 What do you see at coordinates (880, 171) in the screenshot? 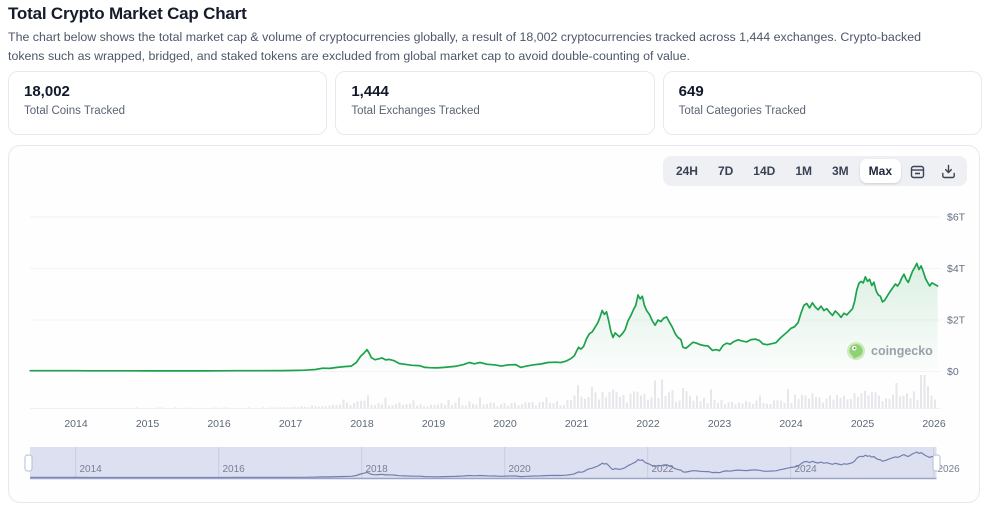
I see `range-button-max: Max` at bounding box center [880, 171].